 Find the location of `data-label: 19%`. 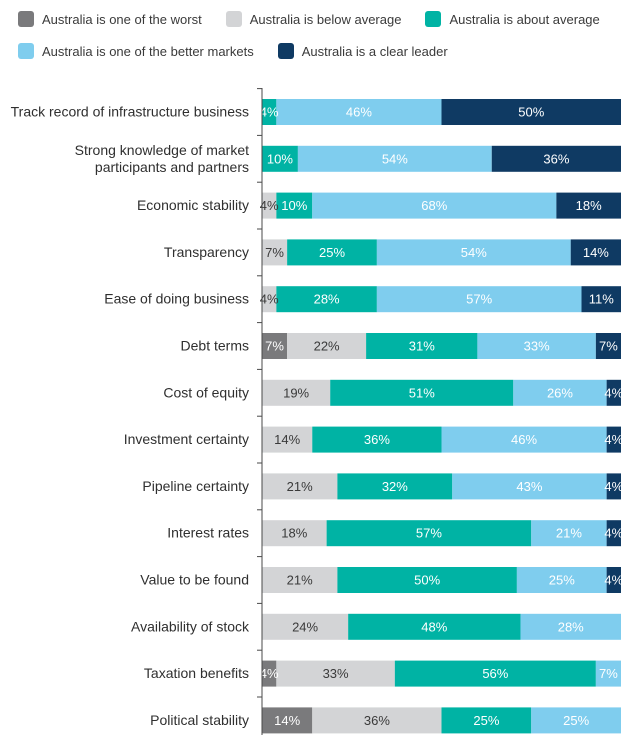

data-label: 19% is located at coordinates (296, 392).